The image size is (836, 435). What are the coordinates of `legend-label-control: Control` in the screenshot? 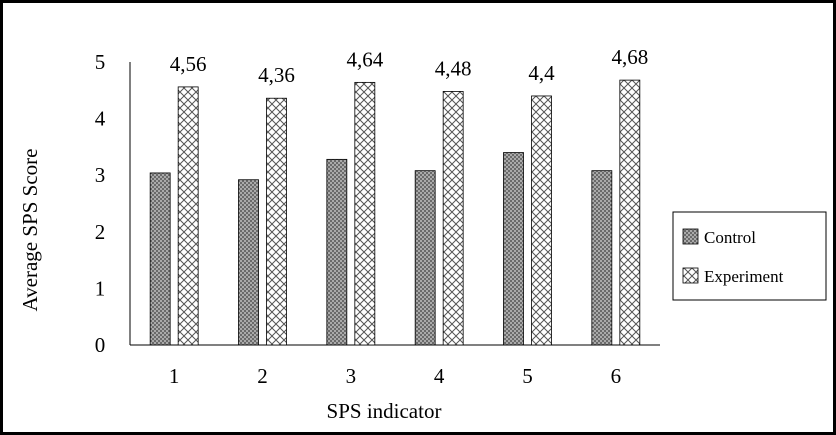 It's located at (730, 237).